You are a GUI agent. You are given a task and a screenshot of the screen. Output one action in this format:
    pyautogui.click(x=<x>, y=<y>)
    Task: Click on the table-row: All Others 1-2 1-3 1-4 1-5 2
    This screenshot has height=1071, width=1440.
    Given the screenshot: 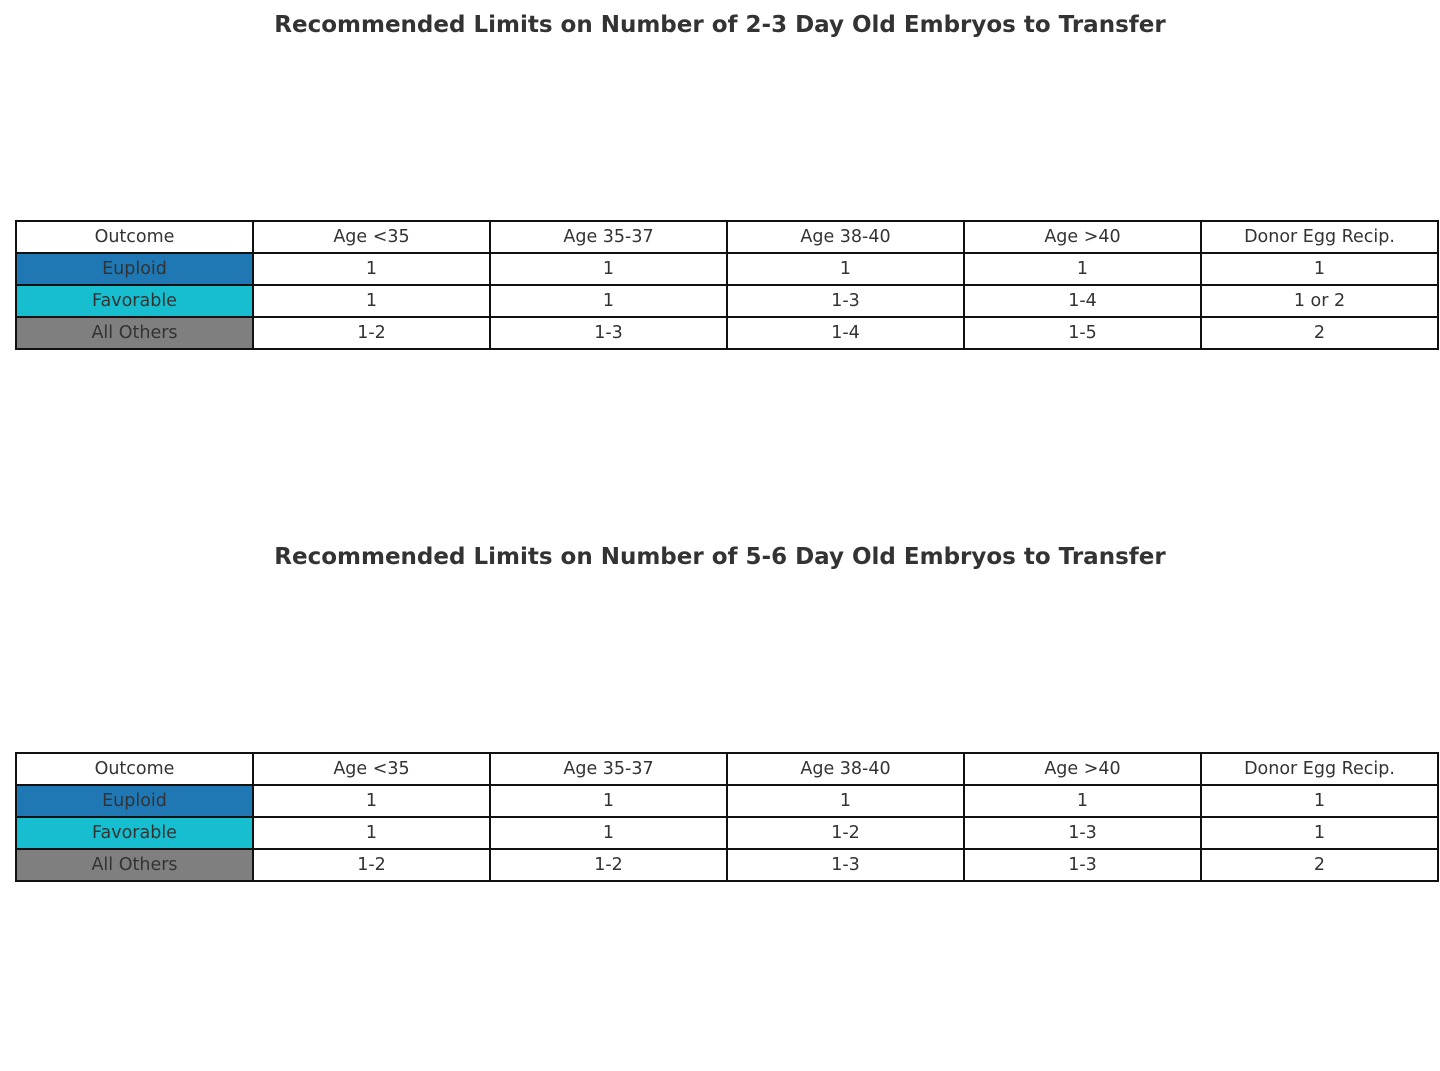 What is the action you would take?
    pyautogui.click(x=727, y=333)
    